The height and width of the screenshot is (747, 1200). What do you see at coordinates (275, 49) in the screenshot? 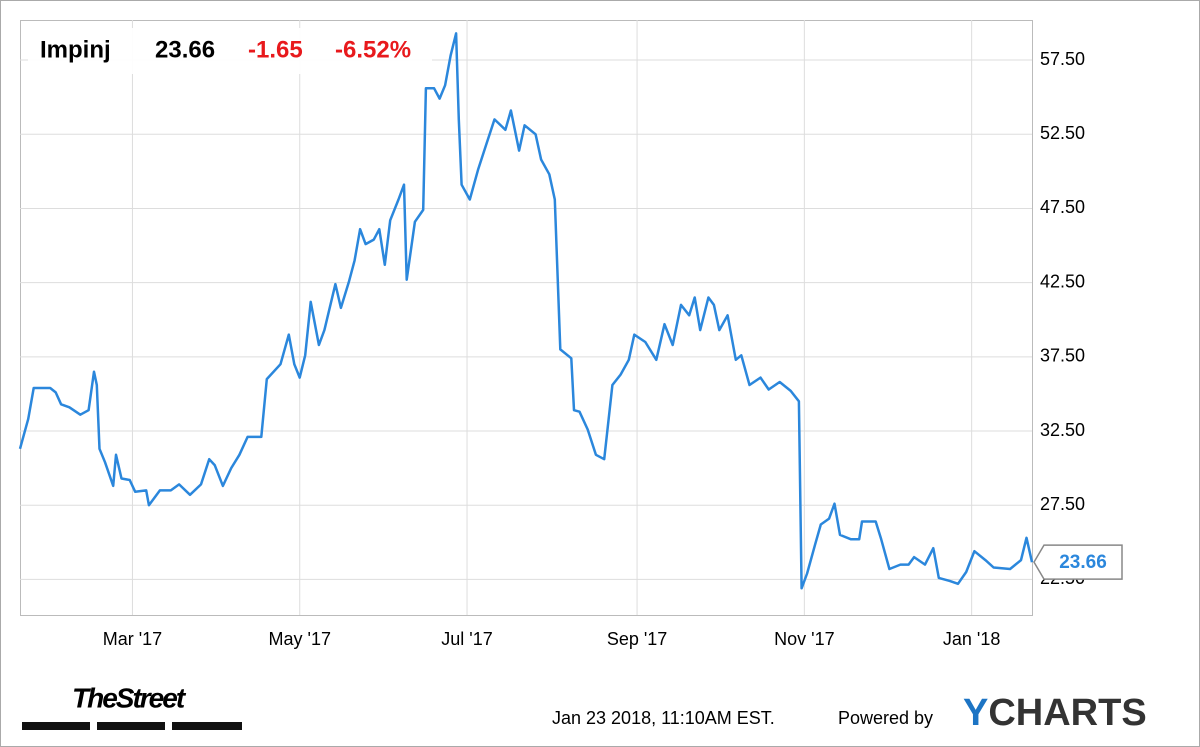
I see `header-change: -1.65` at bounding box center [275, 49].